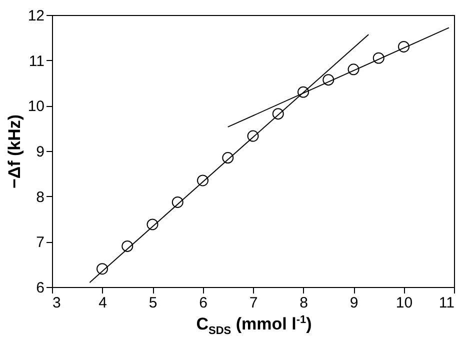  What do you see at coordinates (36, 61) in the screenshot?
I see `y-tick-label: 11` at bounding box center [36, 61].